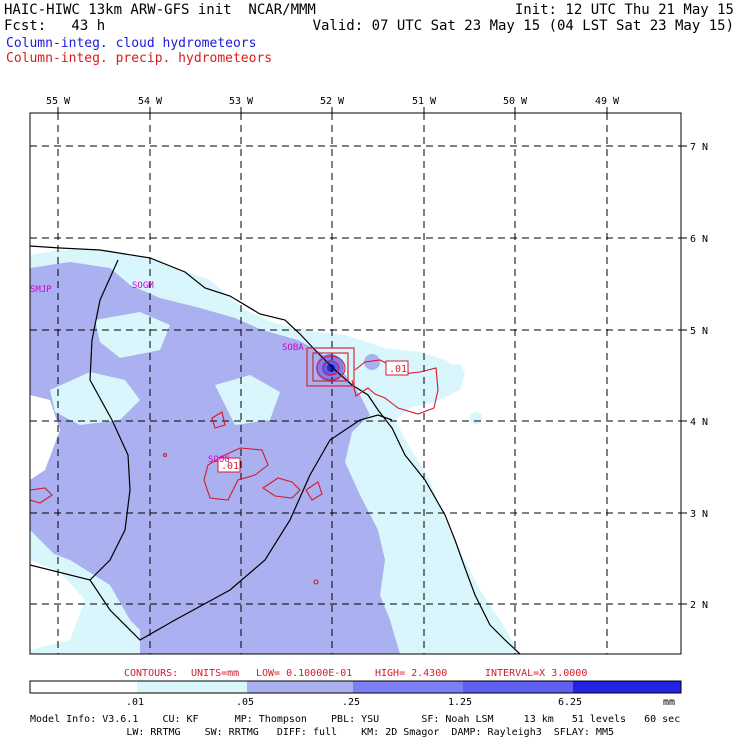 Image resolution: width=740 pixels, height=740 pixels. What do you see at coordinates (699, 239) in the screenshot?
I see `lat-label: 6 N` at bounding box center [699, 239].